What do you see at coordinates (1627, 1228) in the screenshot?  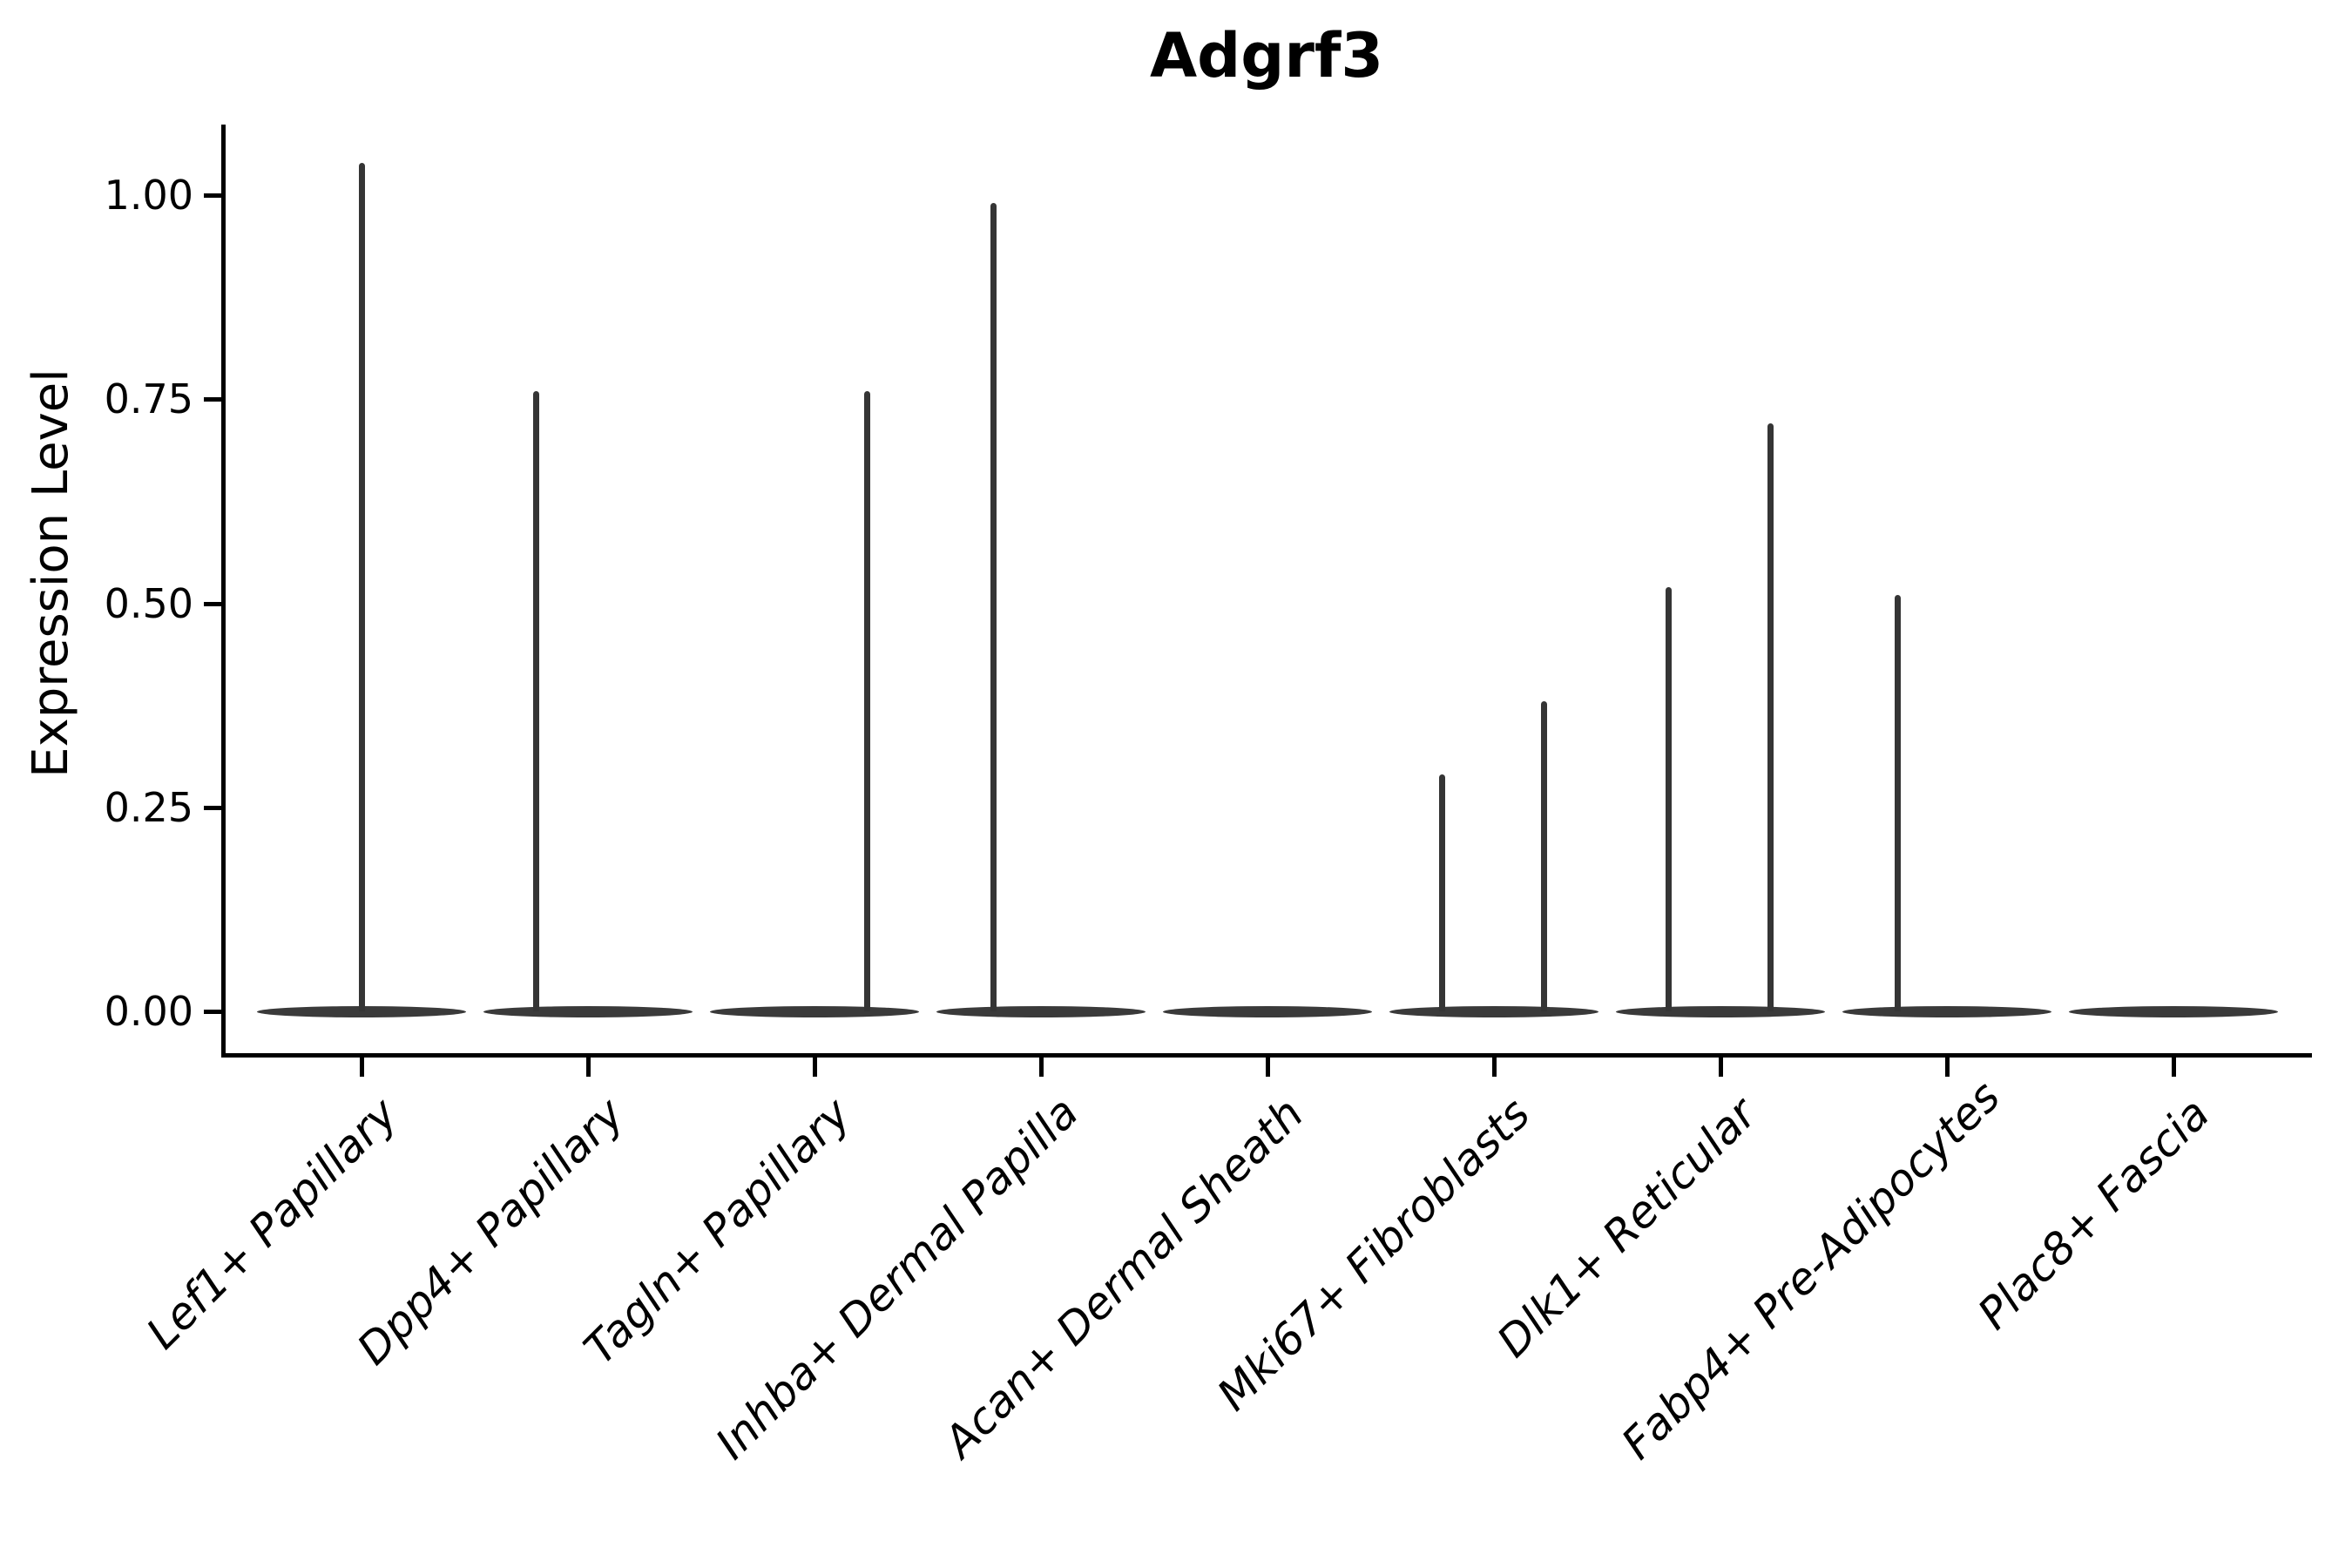 I see `x-tick-label: Dlk1+ Reticular` at bounding box center [1627, 1228].